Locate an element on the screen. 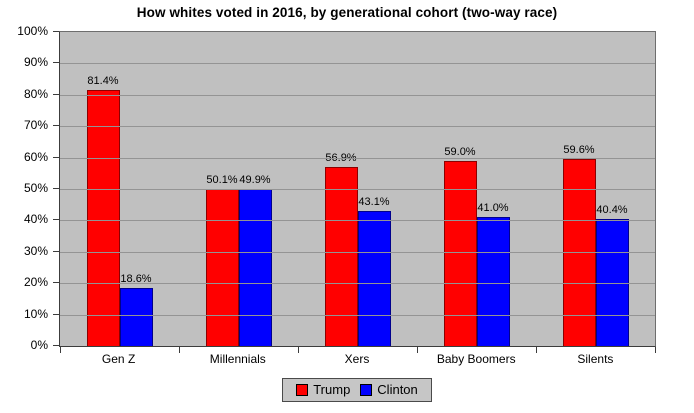  bar-pair: 50.1% 49.9% is located at coordinates (238, 189).